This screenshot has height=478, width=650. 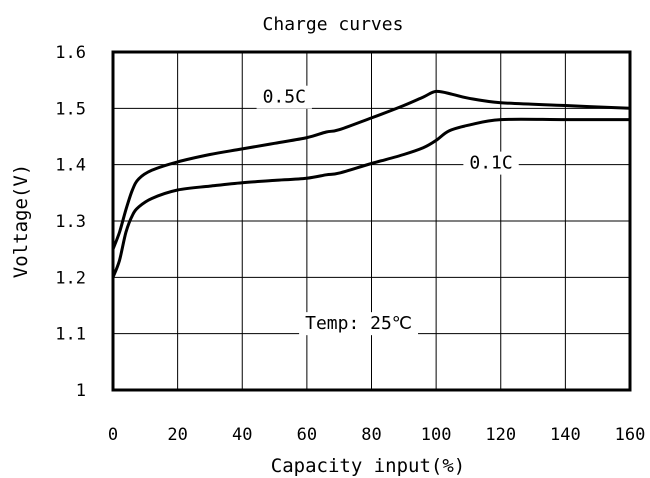 I want to click on annotation-label: 0.1C, so click(x=490, y=163).